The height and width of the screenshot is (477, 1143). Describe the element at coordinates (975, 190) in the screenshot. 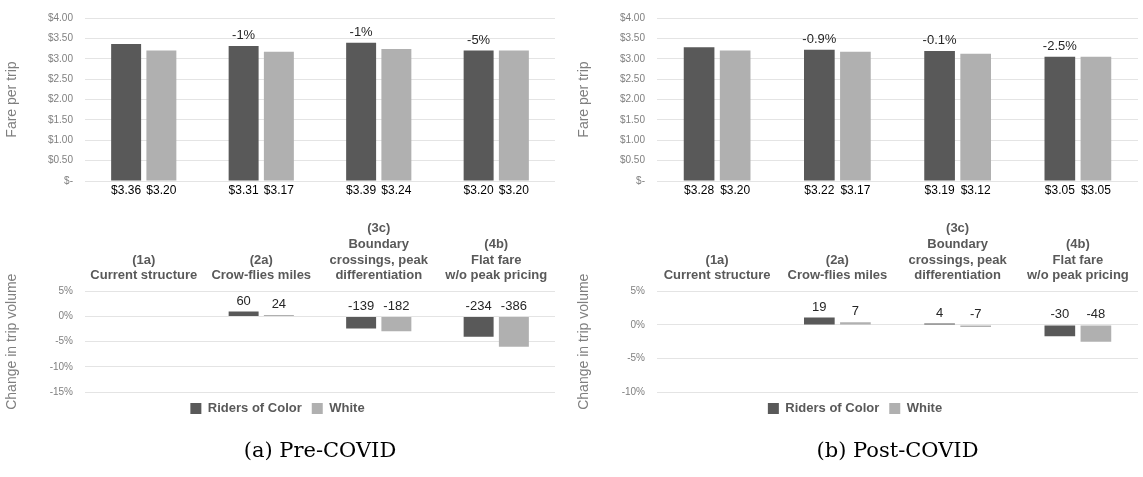

I see `data-label: $3.12` at that location.